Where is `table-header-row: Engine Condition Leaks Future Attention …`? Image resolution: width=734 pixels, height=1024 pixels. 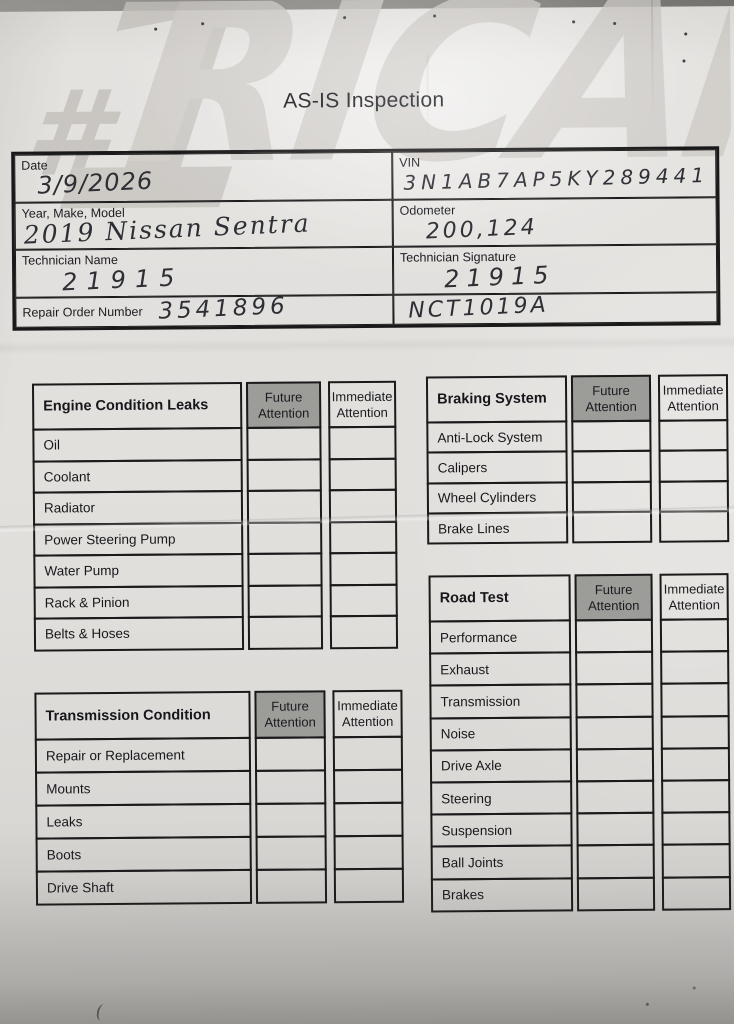
table-header-row: Engine Condition Leaks Future Attention … is located at coordinates (214, 405).